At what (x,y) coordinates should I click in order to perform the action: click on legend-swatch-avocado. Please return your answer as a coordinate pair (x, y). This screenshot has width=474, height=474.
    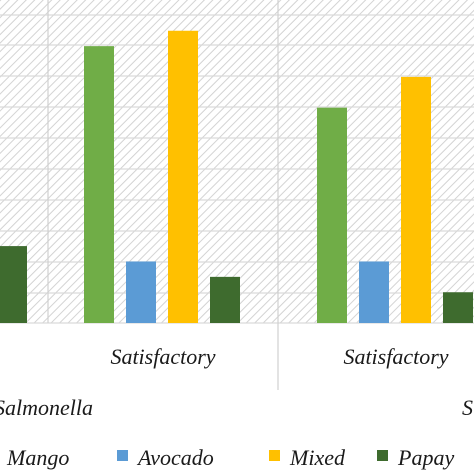
    Looking at the image, I should click on (122, 455).